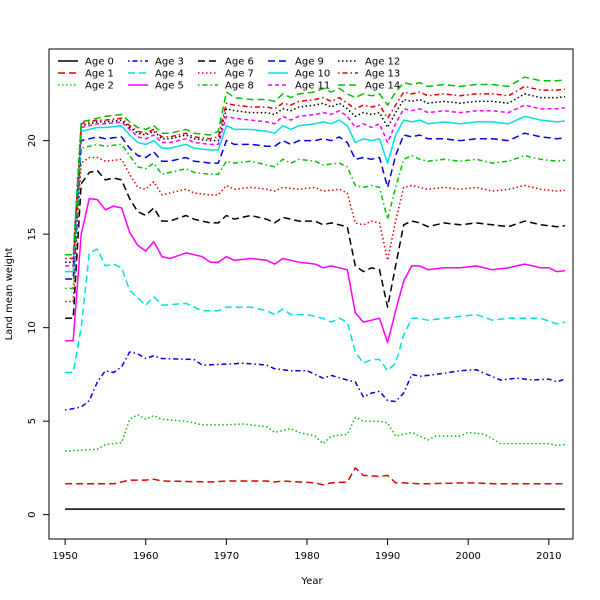 This screenshot has width=600, height=600. Describe the element at coordinates (548, 556) in the screenshot. I see `x-tick-label: 2010` at that location.